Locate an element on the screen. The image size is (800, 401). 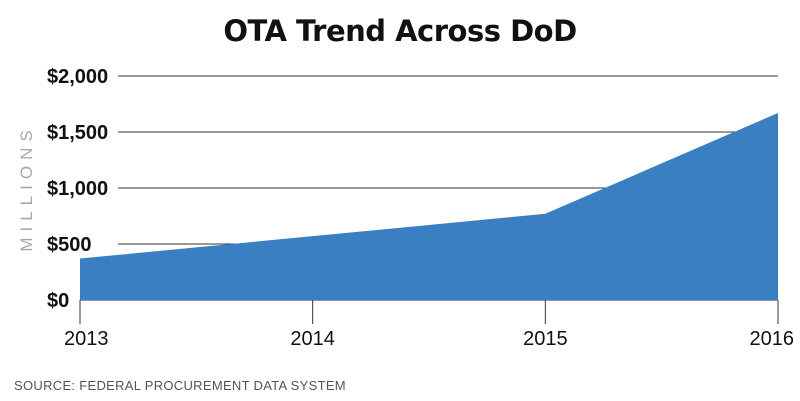
y-tick-label: $1,000 is located at coordinates (77, 189).